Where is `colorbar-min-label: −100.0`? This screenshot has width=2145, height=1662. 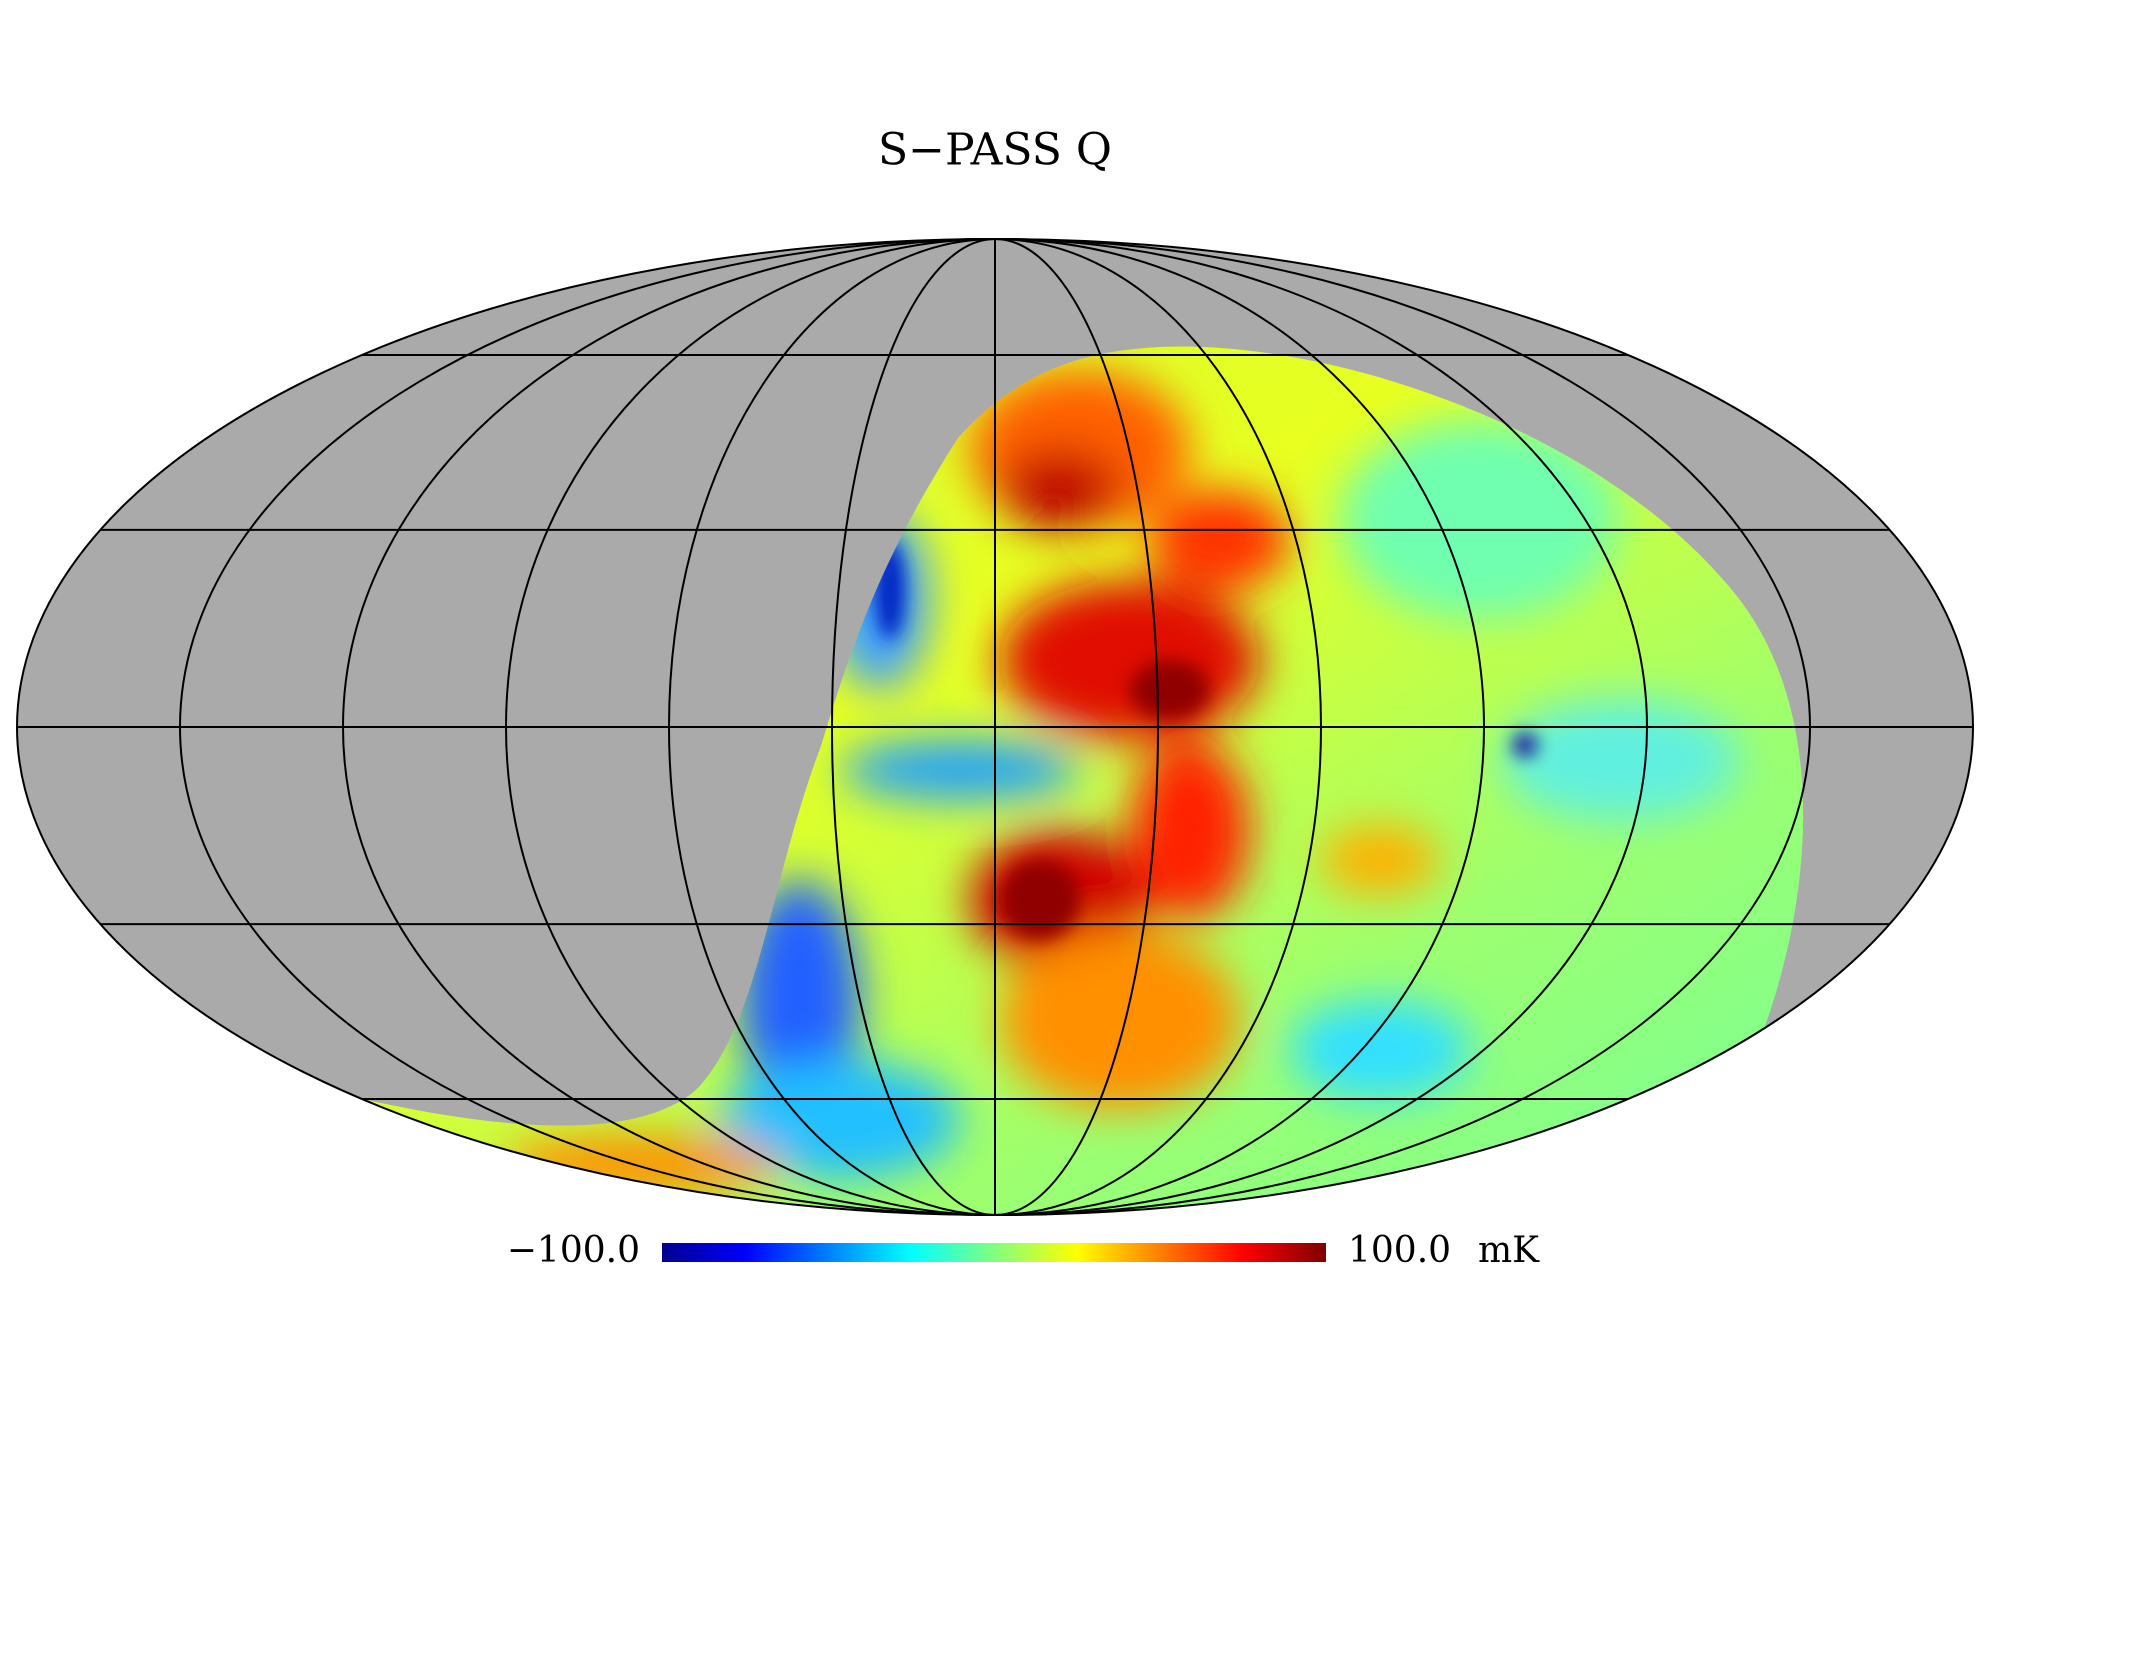
colorbar-min-label: −100.0 is located at coordinates (573, 1250).